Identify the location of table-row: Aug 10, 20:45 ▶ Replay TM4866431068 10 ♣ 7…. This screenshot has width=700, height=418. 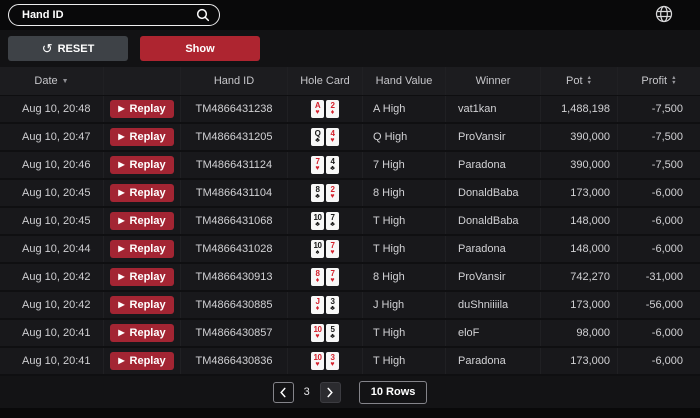
(350, 222).